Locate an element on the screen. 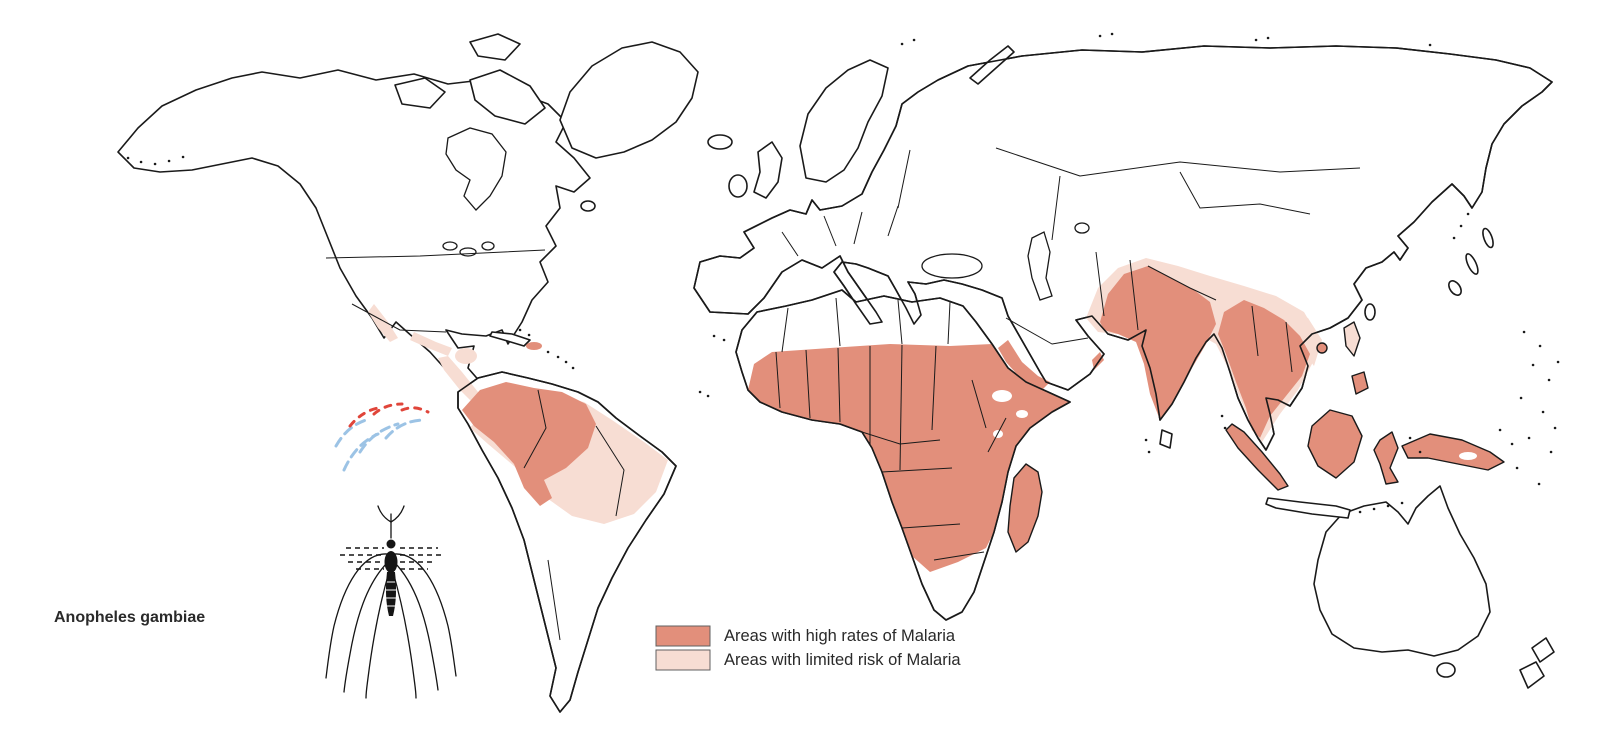 This screenshot has height=745, width=1600. limited-mexico-east is located at coordinates (431, 344).